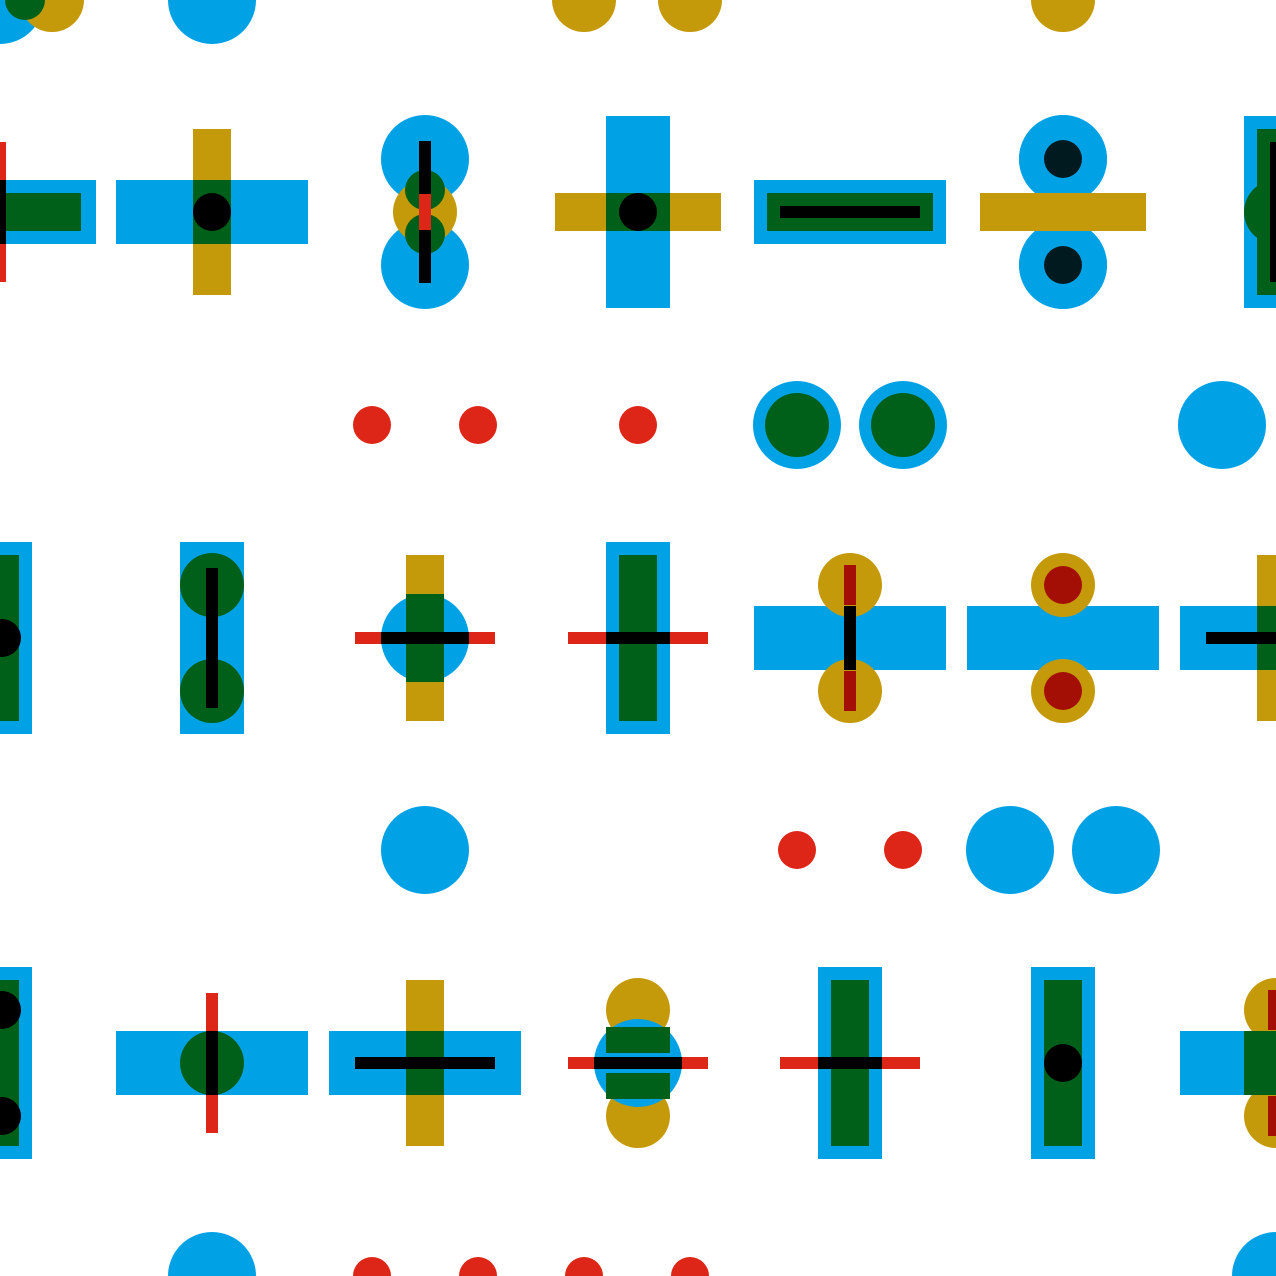  Describe the element at coordinates (1063, 212) in the screenshot. I see `ochre-bar` at that location.